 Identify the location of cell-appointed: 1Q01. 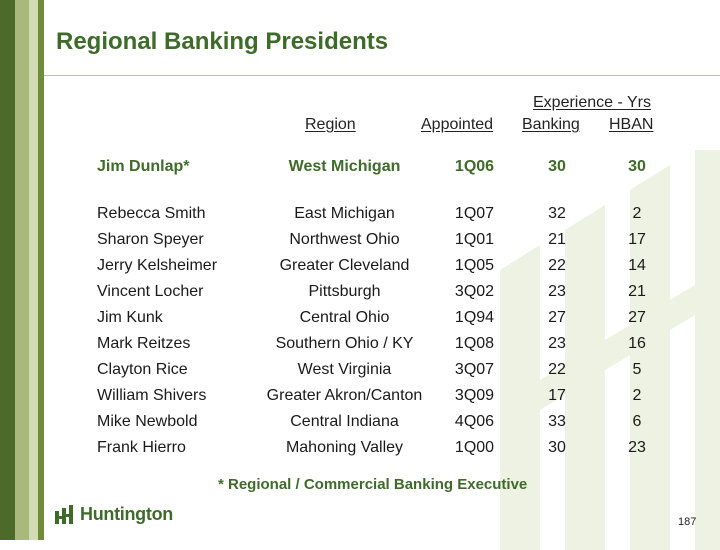
(474, 239).